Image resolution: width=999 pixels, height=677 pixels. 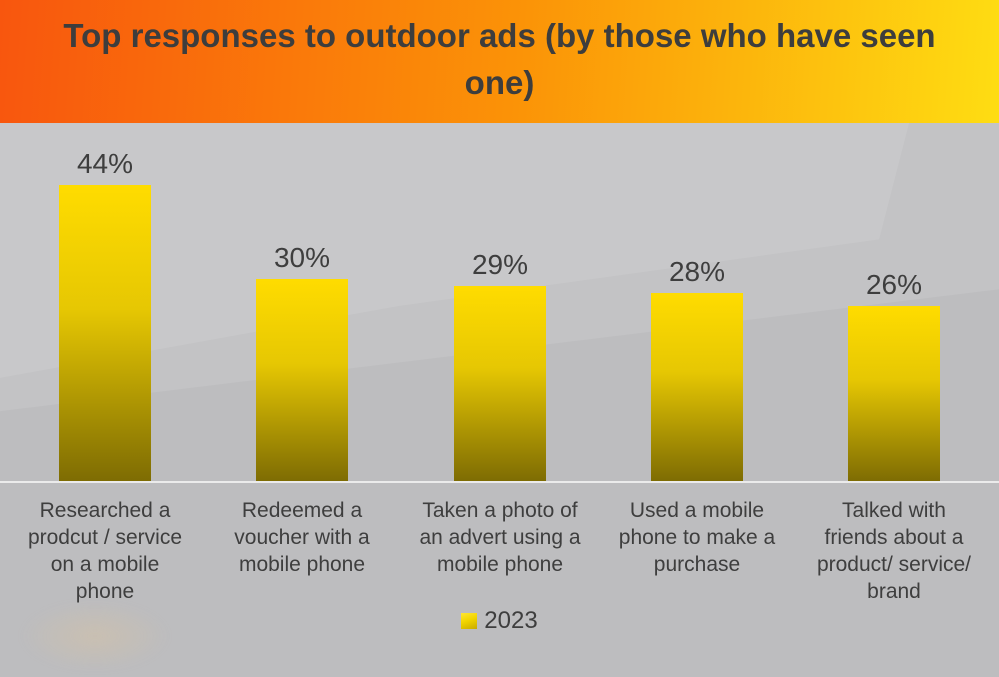 I want to click on legend-swatch-icon, so click(x=469, y=621).